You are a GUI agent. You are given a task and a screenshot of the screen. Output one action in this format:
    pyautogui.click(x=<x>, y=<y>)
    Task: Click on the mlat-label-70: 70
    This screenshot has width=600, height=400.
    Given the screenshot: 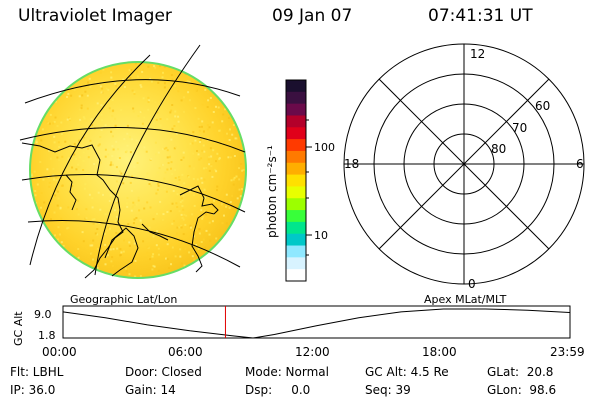 What is the action you would take?
    pyautogui.click(x=519, y=128)
    